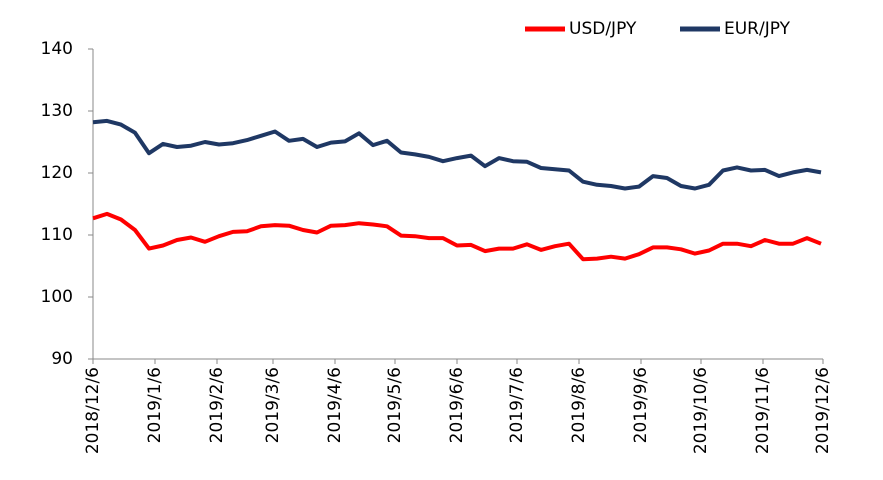  What do you see at coordinates (155, 405) in the screenshot?
I see `x-tick-label: 2019/1/6` at bounding box center [155, 405].